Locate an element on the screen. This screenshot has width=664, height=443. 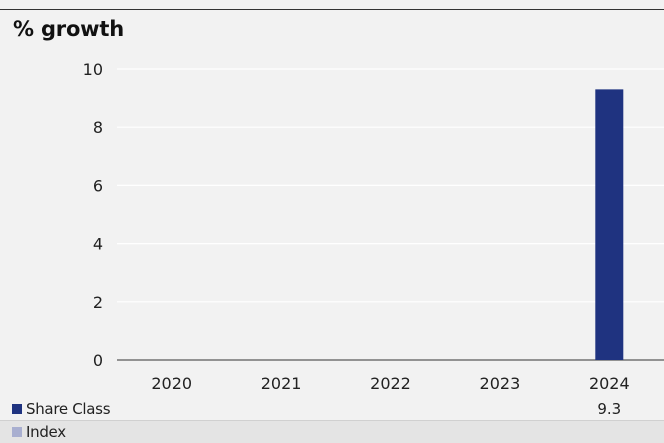
legend-row-index: Index is located at coordinates (332, 432).